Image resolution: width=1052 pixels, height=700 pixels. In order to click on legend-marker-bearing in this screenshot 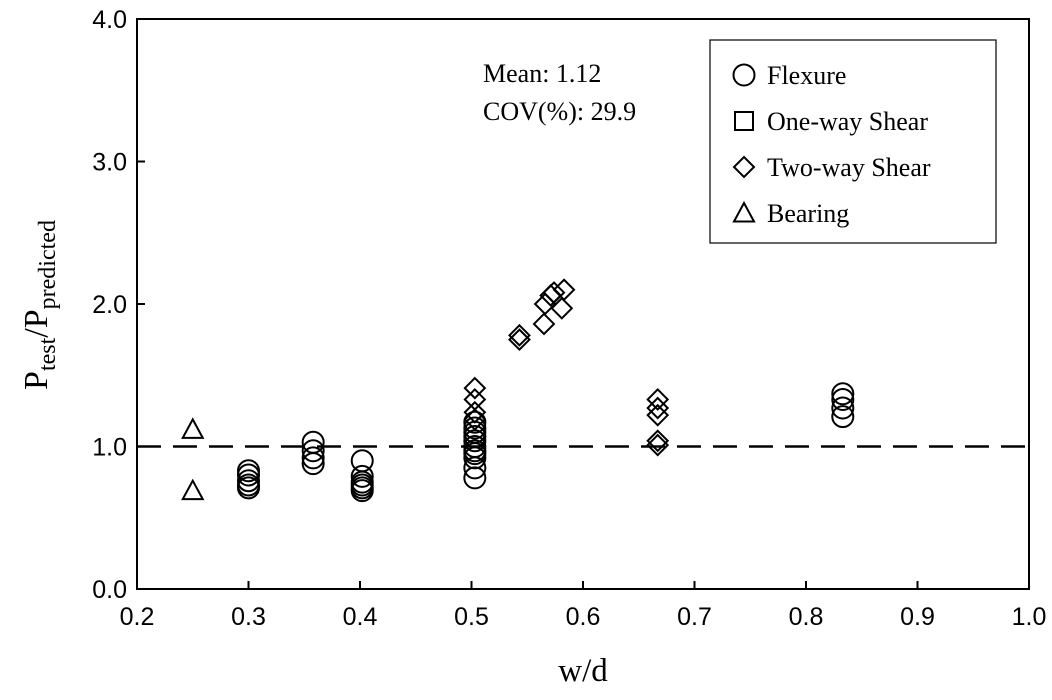, I will do `click(744, 211)`.